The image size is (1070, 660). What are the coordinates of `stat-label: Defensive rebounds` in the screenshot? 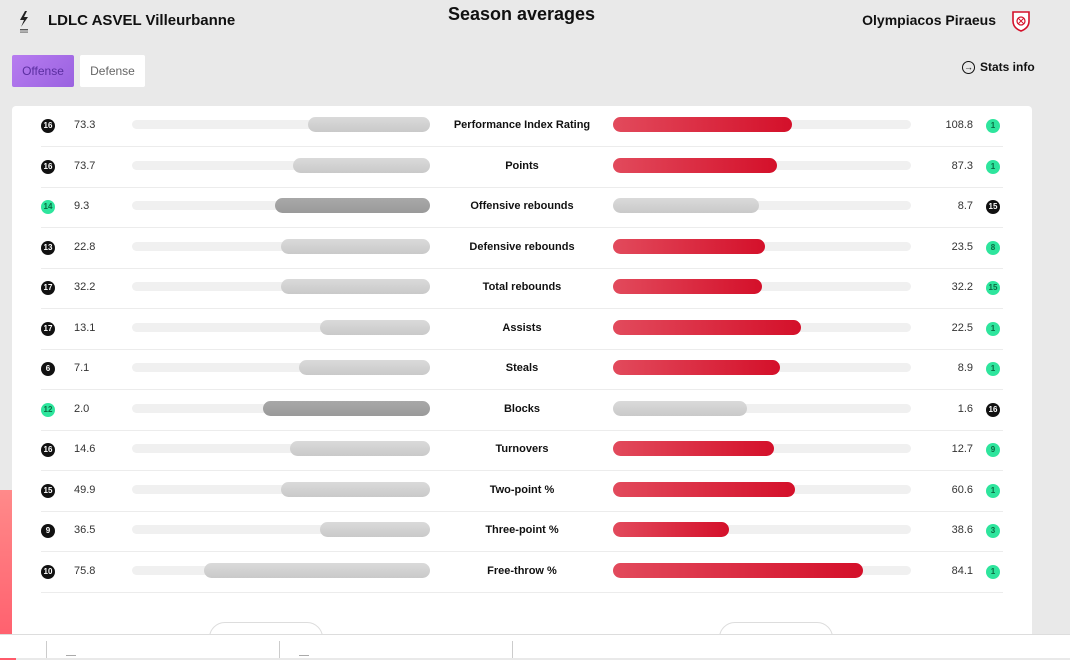 It's located at (522, 246).